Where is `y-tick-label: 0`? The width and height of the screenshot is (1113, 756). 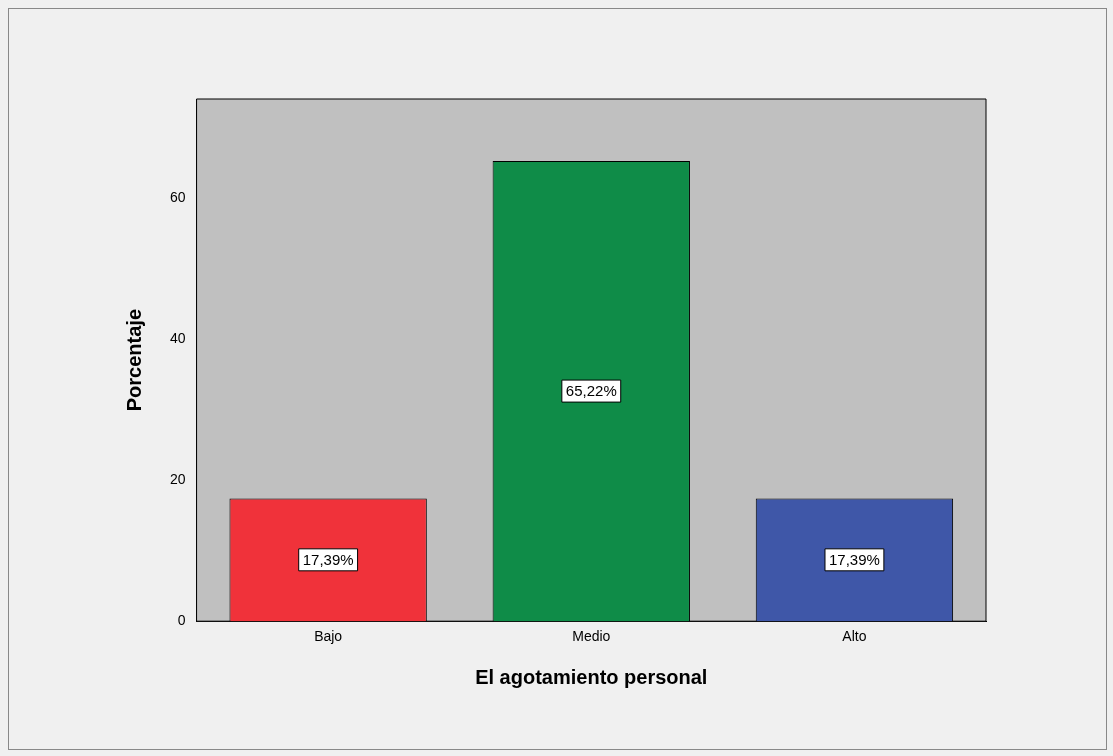 y-tick-label: 0 is located at coordinates (181, 620).